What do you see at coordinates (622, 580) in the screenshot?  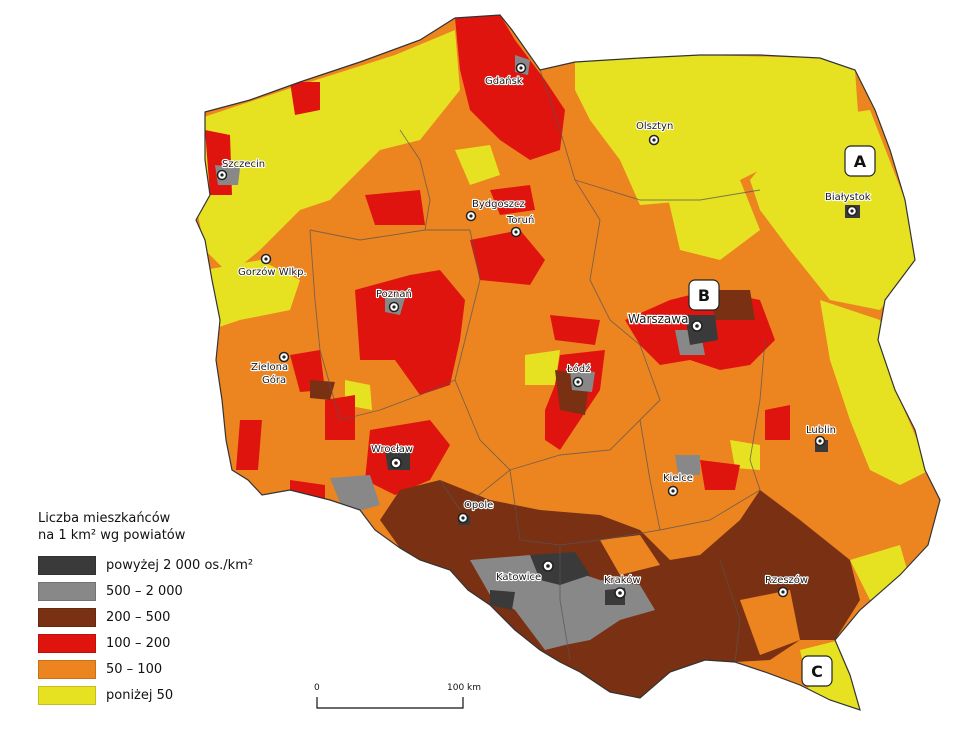 I see `city-label-krakow: Kraków` at bounding box center [622, 580].